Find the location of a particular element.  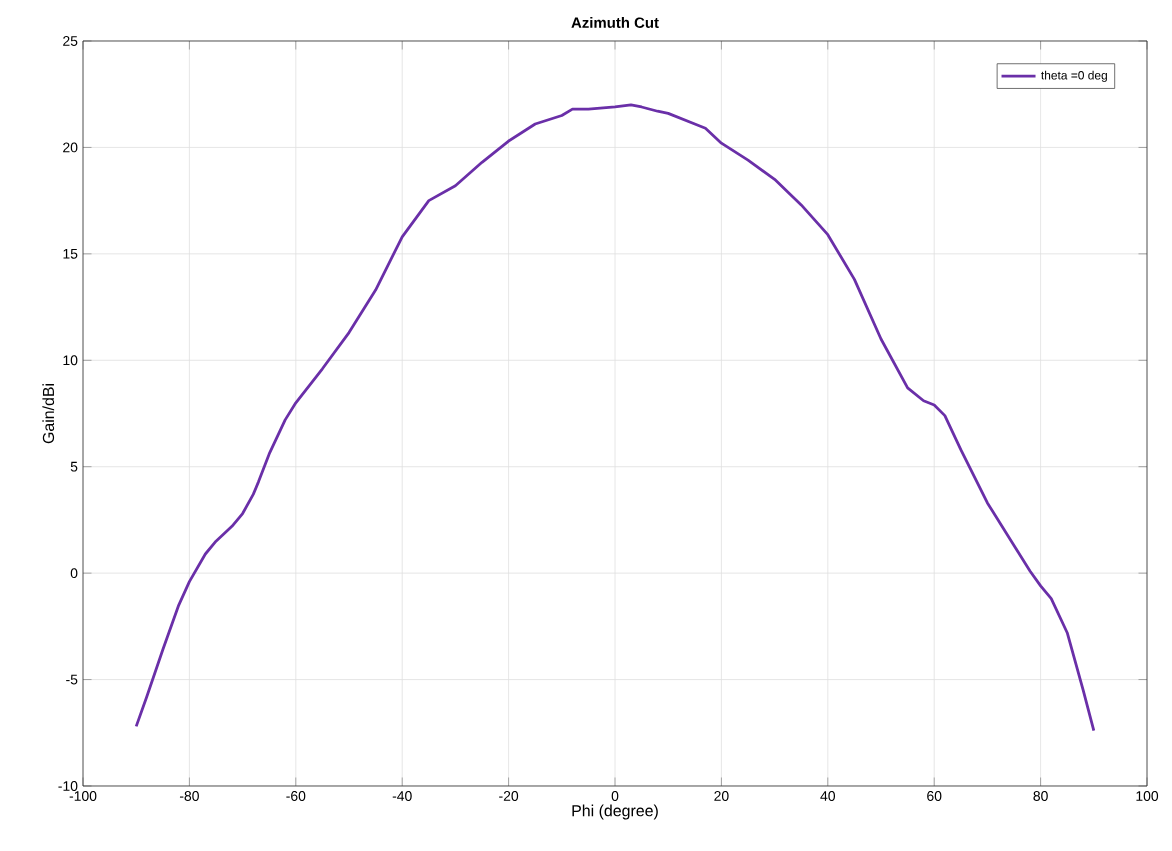

y-tick-label: 10 is located at coordinates (70, 360).